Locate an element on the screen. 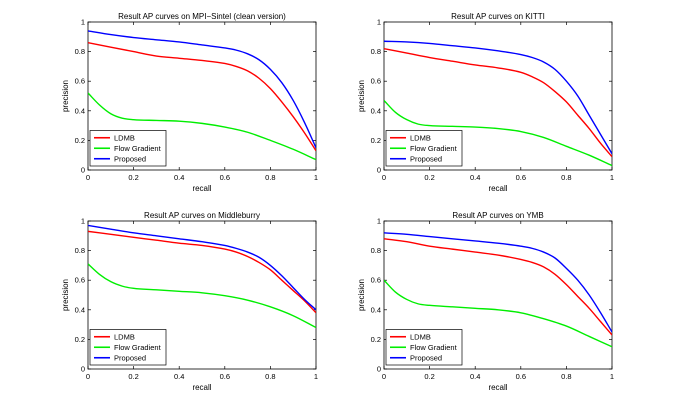 This screenshot has height=407, width=676. chart-title: Result AP curves on KITTI is located at coordinates (498, 16).